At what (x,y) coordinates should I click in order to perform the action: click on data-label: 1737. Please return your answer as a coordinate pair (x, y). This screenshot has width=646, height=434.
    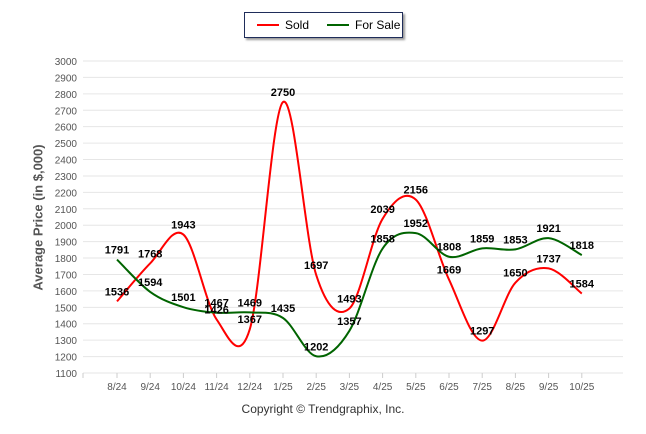
    Looking at the image, I should click on (548, 259).